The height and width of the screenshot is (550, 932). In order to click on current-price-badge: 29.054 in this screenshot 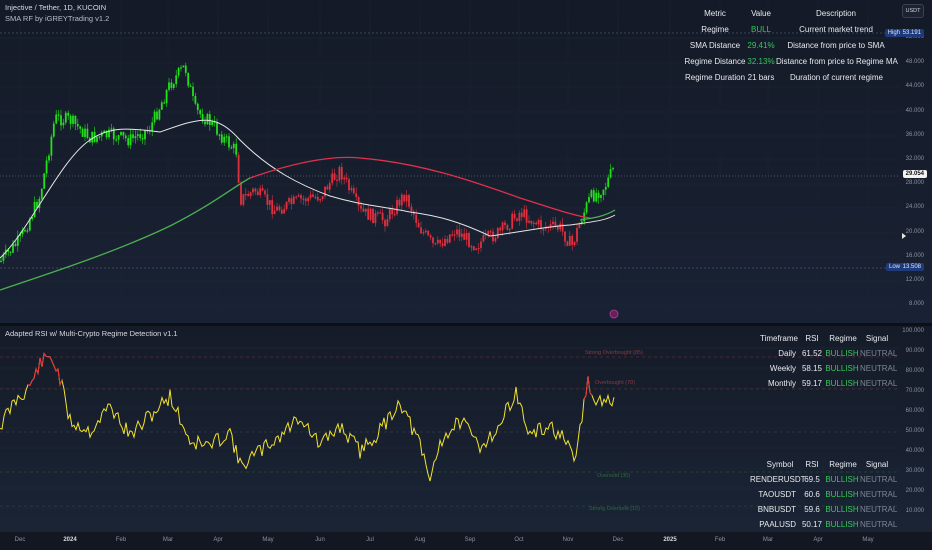, I will do `click(914, 174)`.